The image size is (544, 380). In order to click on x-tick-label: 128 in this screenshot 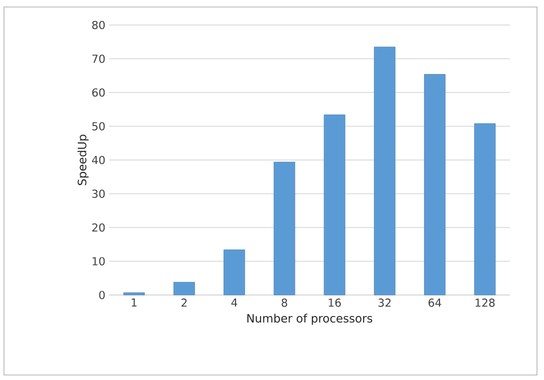, I will do `click(485, 302)`.